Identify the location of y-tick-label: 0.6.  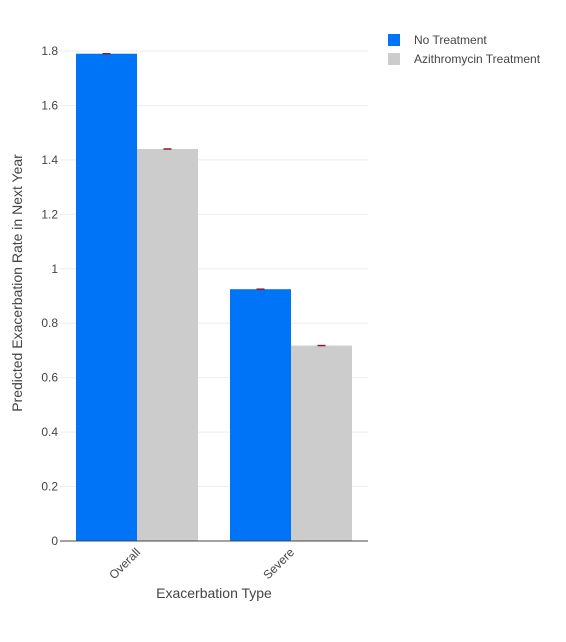
(49, 378).